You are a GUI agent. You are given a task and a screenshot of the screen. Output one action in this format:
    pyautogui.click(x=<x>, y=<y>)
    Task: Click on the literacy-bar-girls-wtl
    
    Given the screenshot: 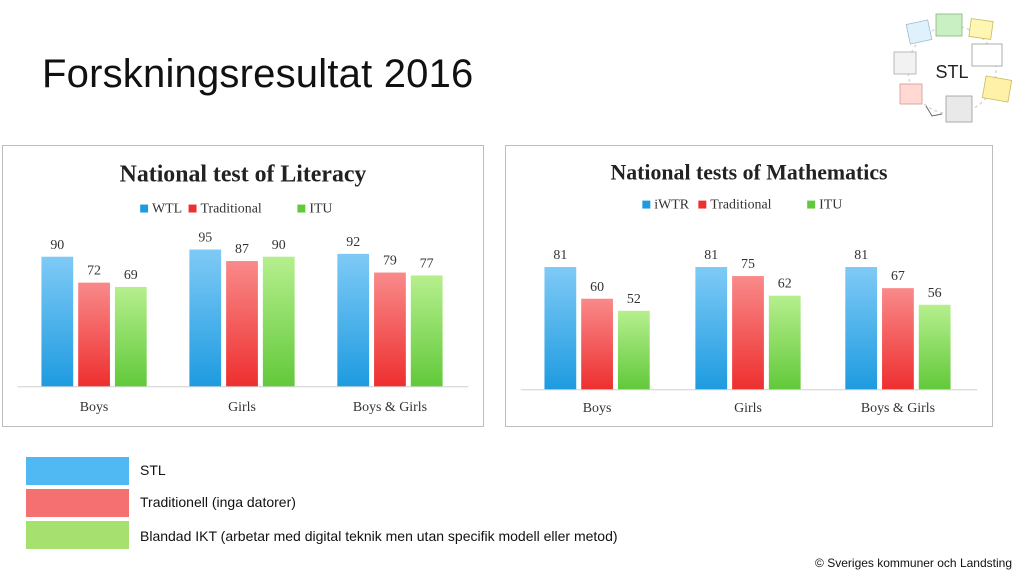 What is the action you would take?
    pyautogui.click(x=205, y=318)
    